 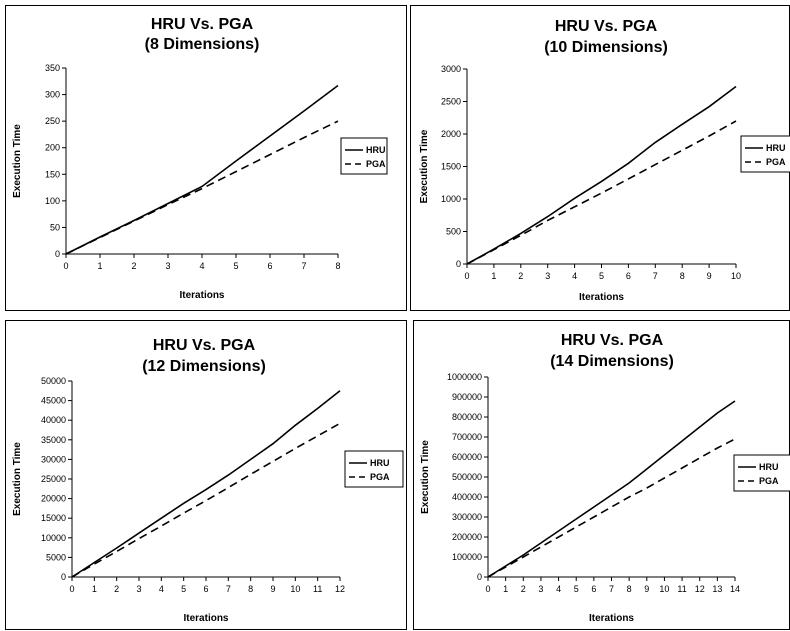 What do you see at coordinates (464, 377) in the screenshot?
I see `y-tick-label: 1000000` at bounding box center [464, 377].